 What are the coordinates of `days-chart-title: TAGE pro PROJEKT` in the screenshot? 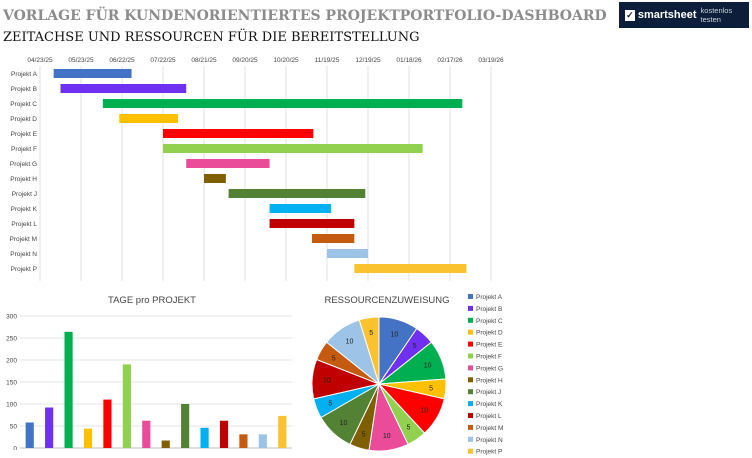 It's located at (152, 300).